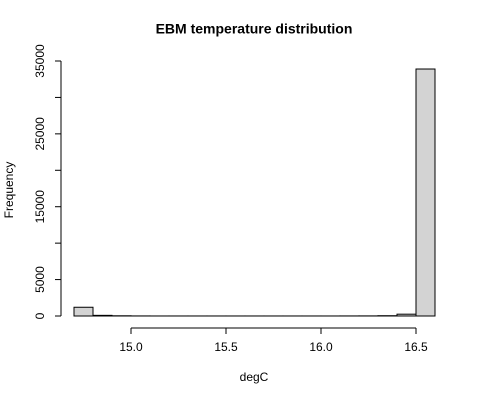 The image size is (480, 400). I want to click on chart-title: EBM temperature distribution, so click(254, 29).